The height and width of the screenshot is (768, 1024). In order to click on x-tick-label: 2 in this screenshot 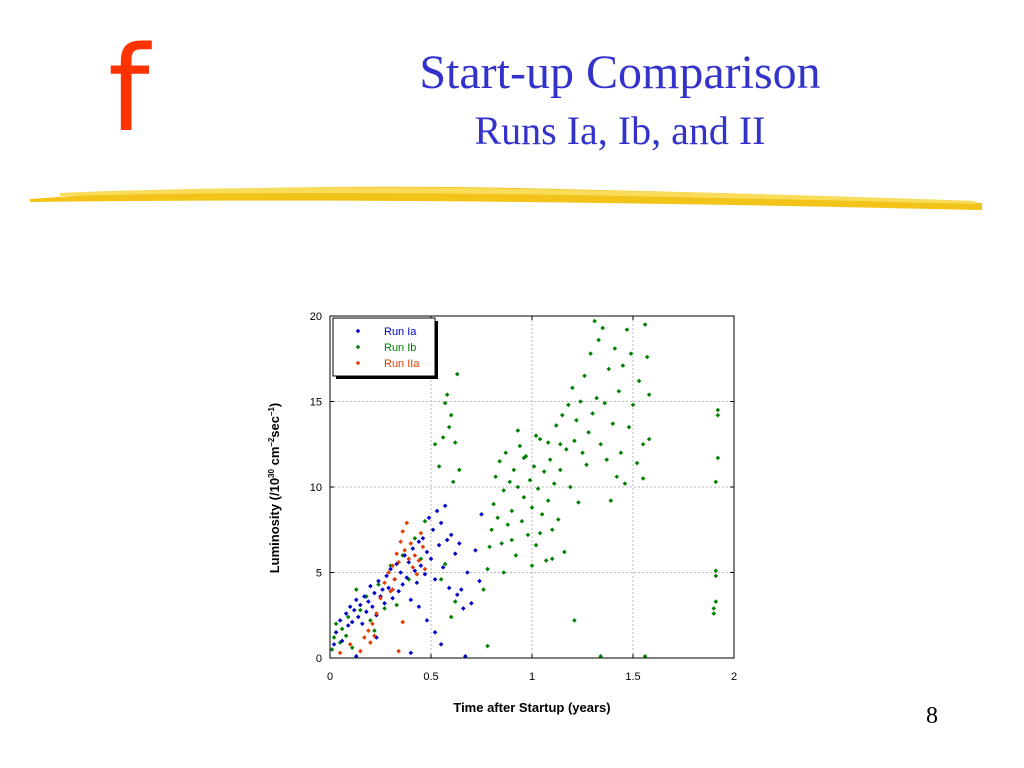, I will do `click(734, 677)`.